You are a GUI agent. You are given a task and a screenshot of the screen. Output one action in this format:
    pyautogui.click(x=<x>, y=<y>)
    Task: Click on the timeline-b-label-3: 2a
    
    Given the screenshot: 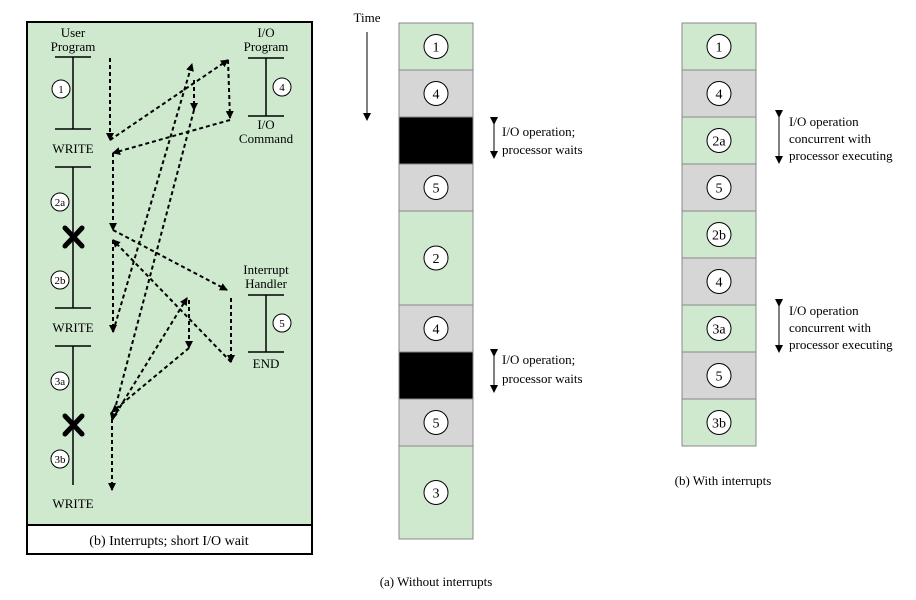 What is the action you would take?
    pyautogui.click(x=719, y=142)
    